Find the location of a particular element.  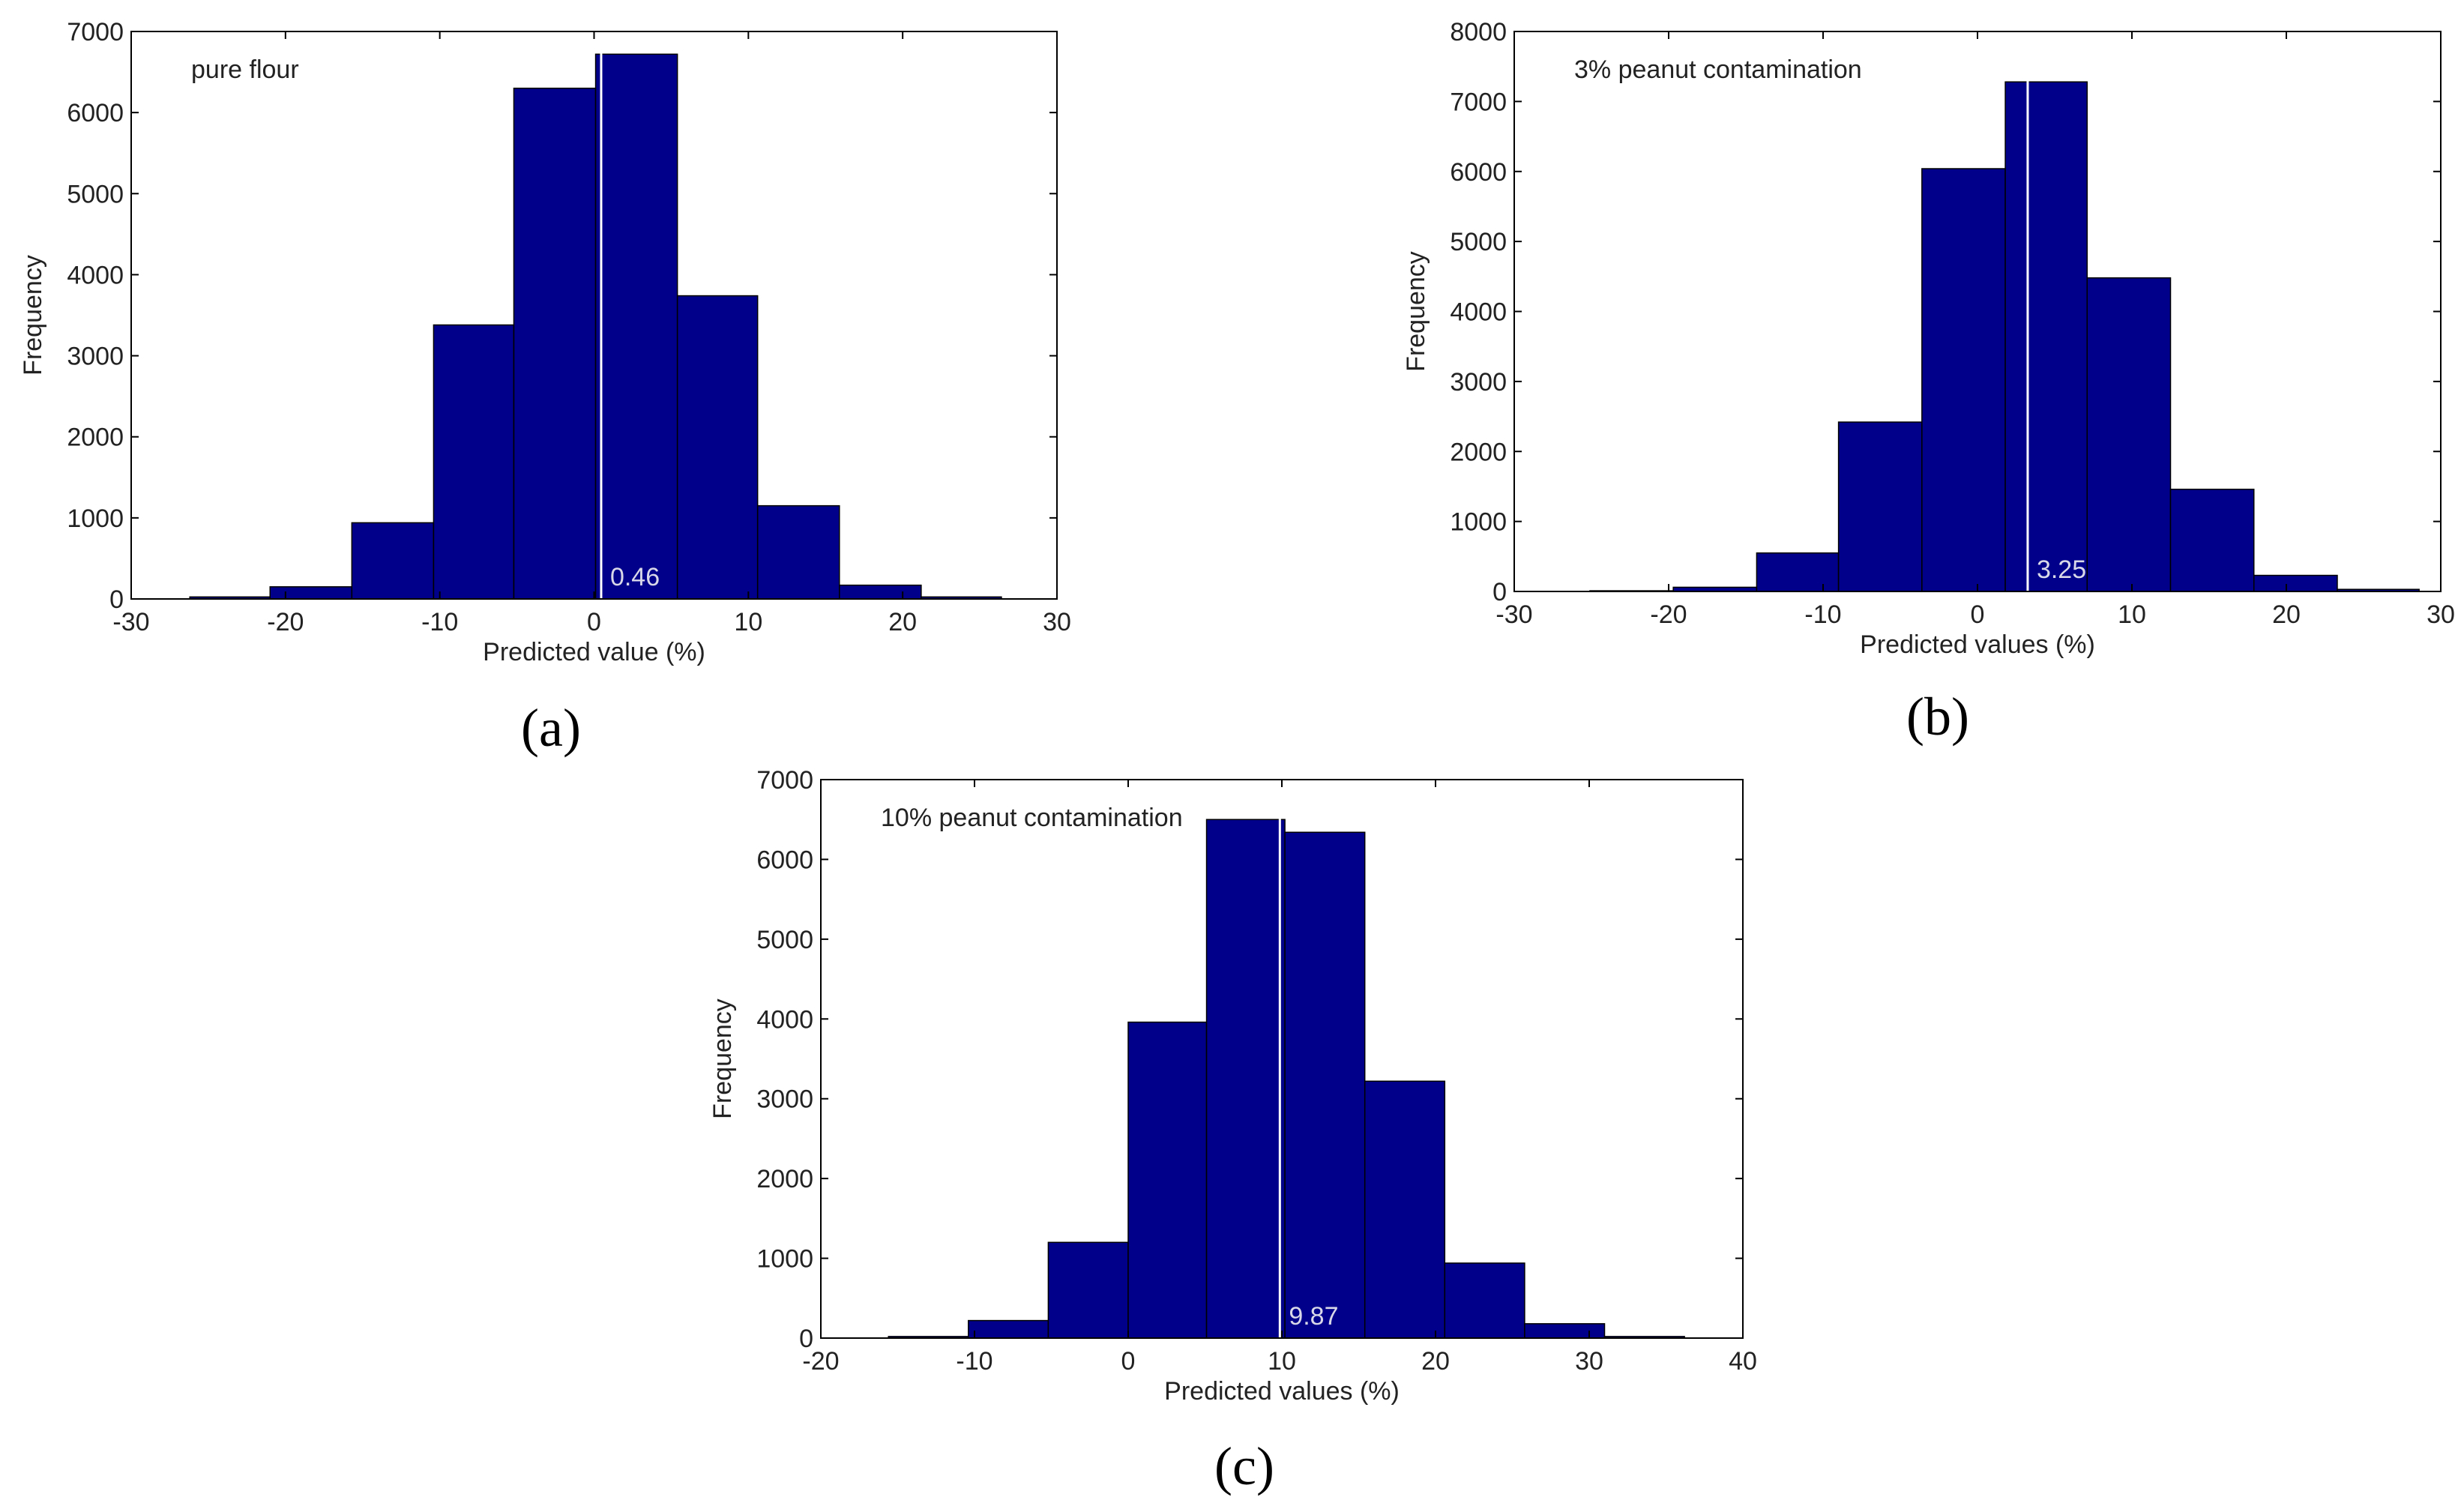

mean-value-label: 3.25 is located at coordinates (2061, 569).